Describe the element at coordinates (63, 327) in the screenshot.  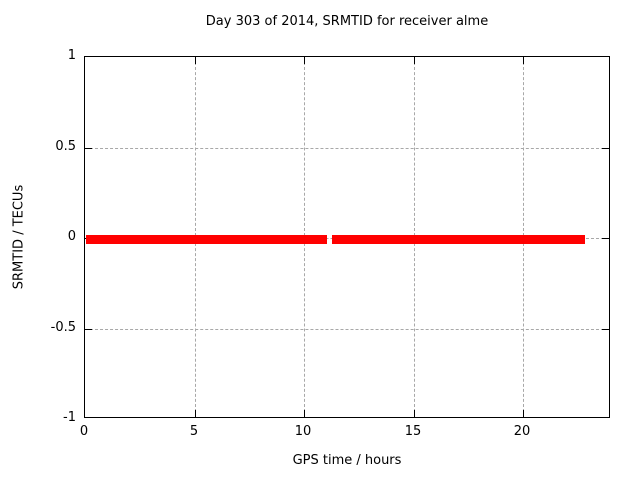
I see `y-tick-label: -0.5` at that location.